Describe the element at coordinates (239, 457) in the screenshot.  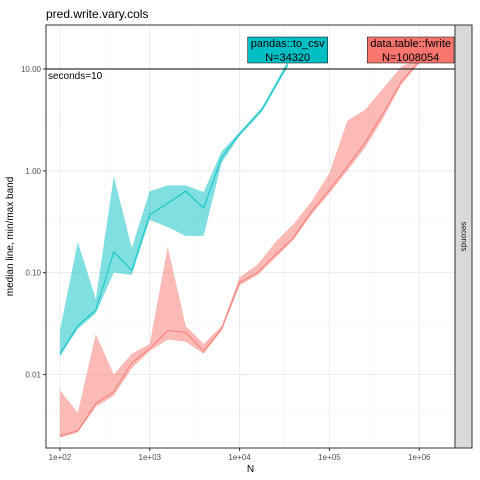
I see `x-tick-label: 1e+04` at that location.